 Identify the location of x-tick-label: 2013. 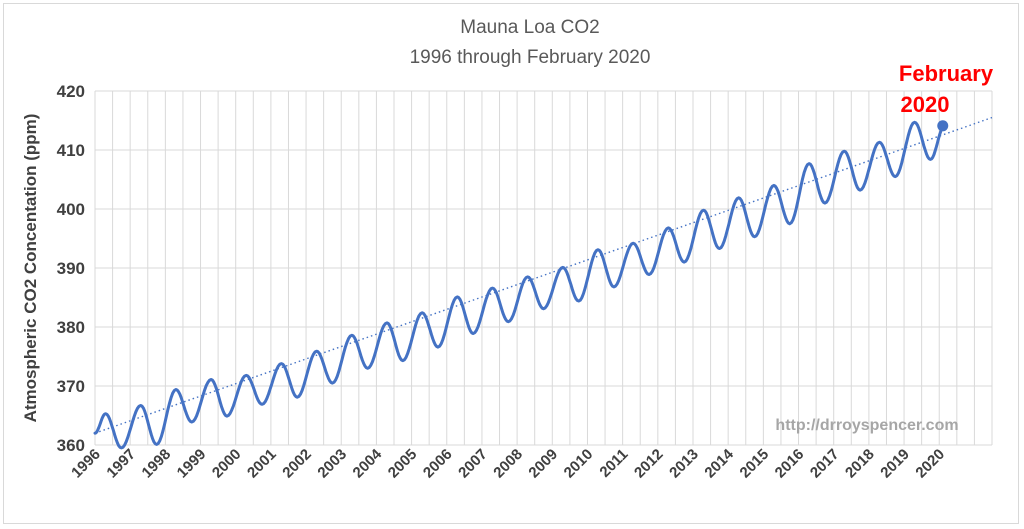
(684, 464).